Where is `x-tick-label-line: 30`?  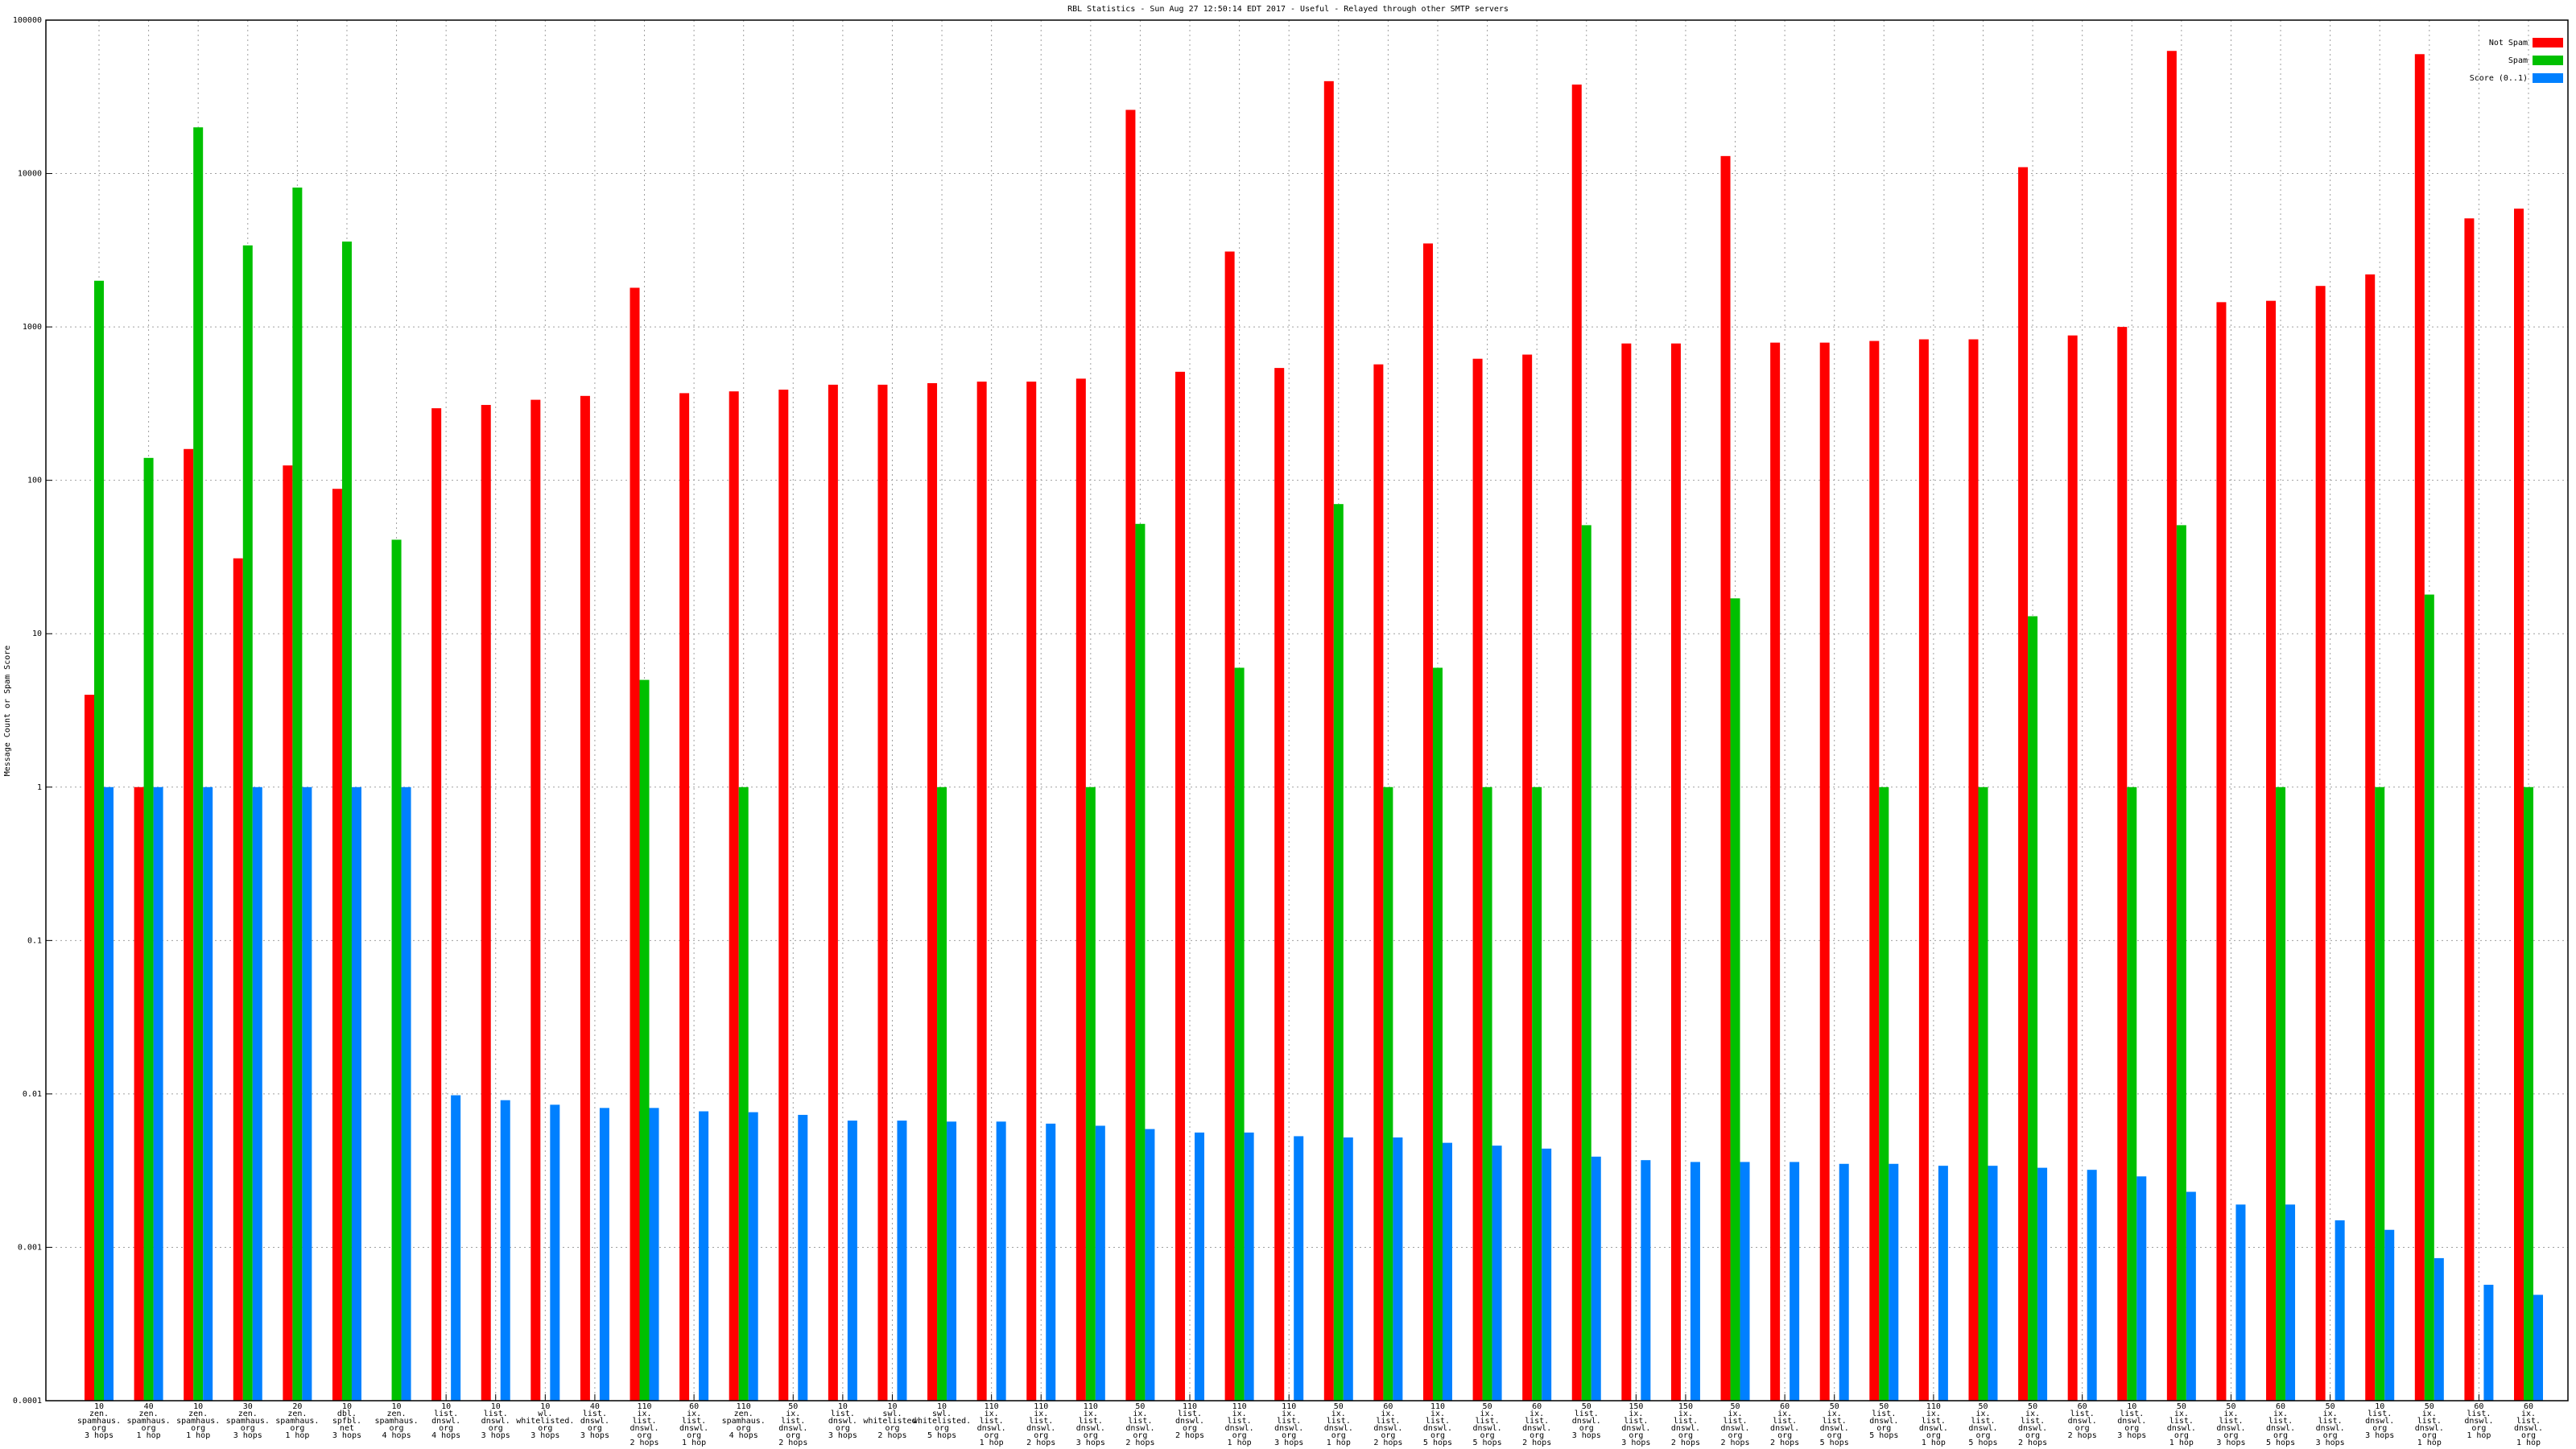 x-tick-label-line: 30 is located at coordinates (248, 1406).